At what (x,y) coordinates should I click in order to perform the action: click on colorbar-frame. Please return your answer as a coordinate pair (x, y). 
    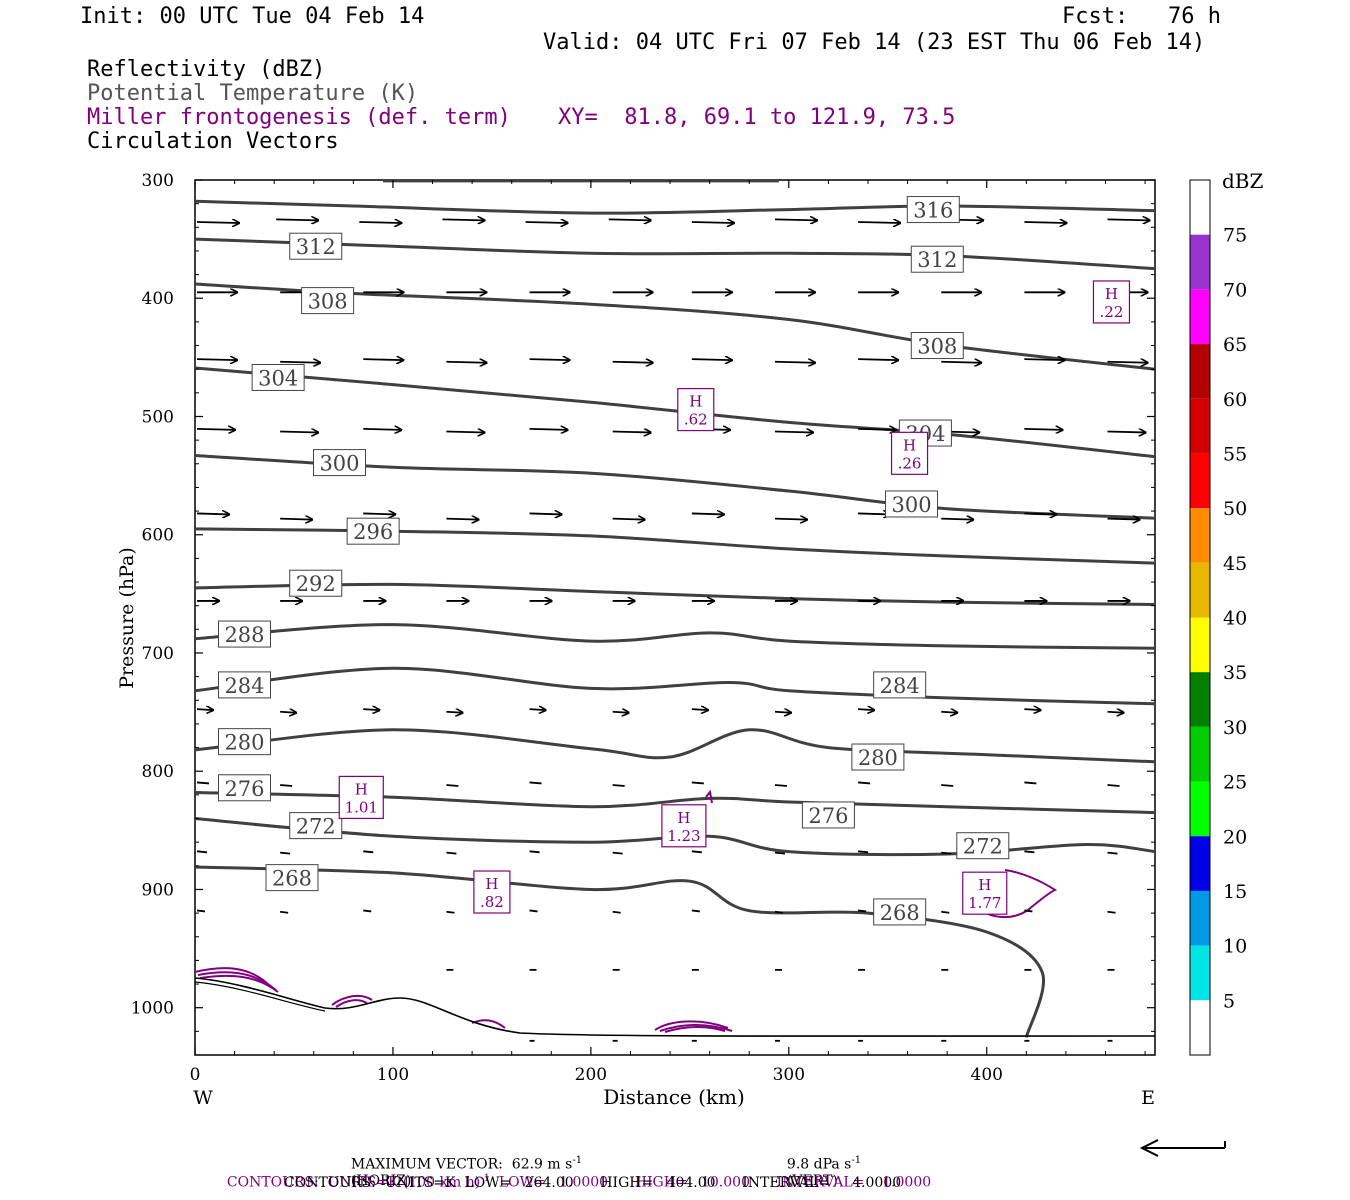
    Looking at the image, I should click on (1200, 617).